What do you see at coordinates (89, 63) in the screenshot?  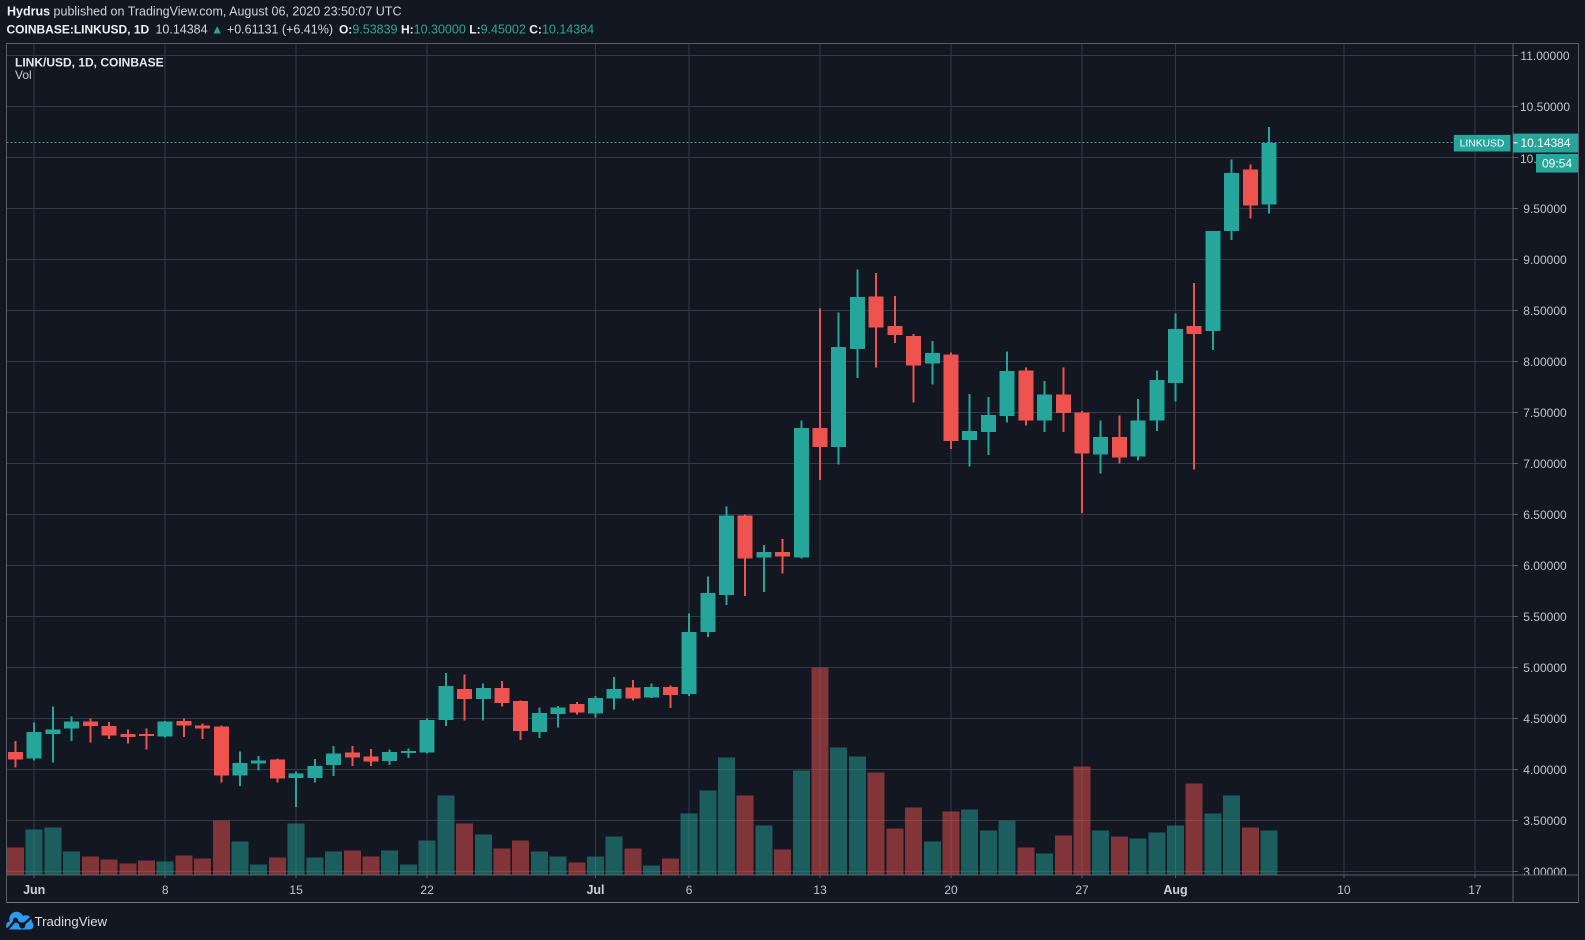 I see `svg-text: LINK/USD, 1D, COINBASE` at bounding box center [89, 63].